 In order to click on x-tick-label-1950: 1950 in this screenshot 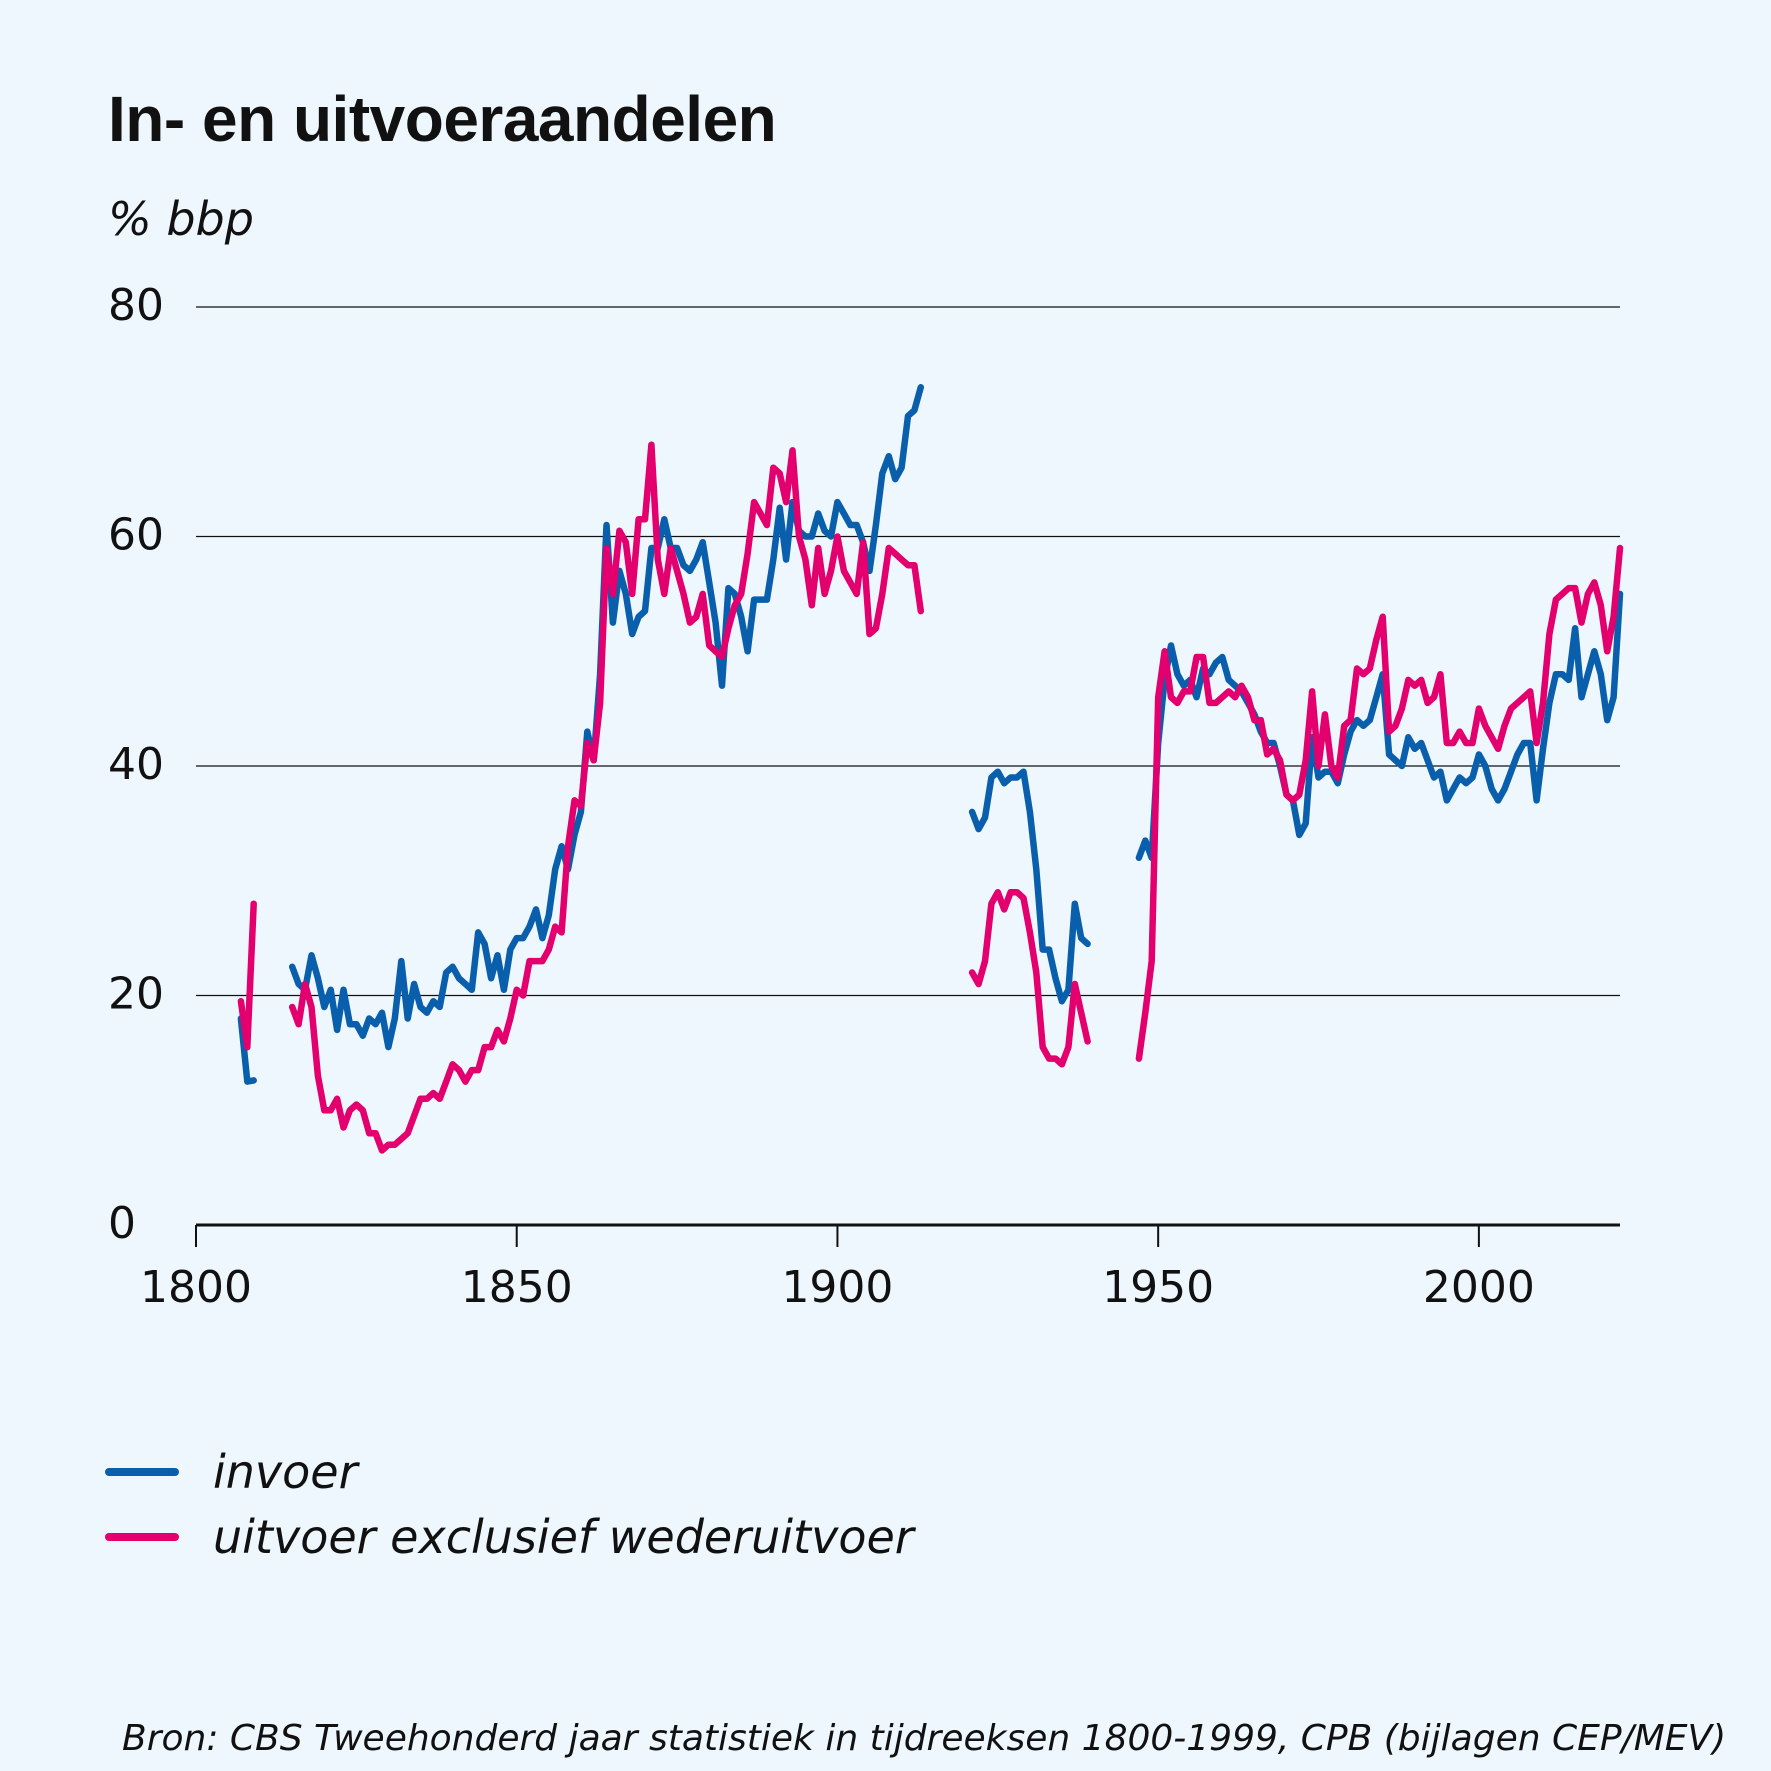, I will do `click(1158, 1287)`.